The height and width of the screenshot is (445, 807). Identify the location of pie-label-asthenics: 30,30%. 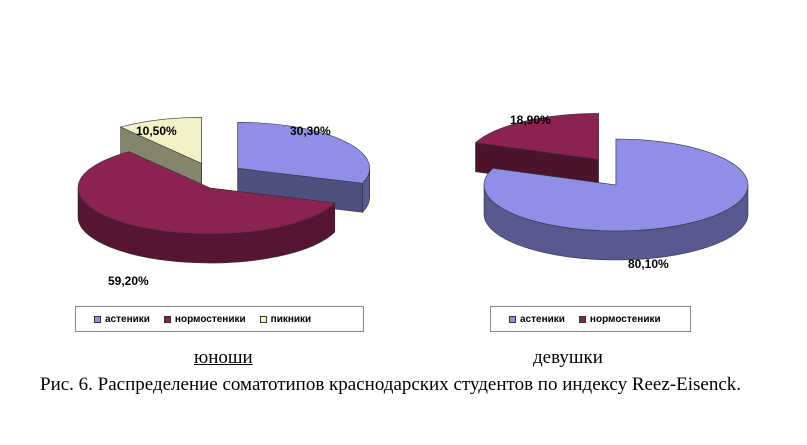
(310, 131).